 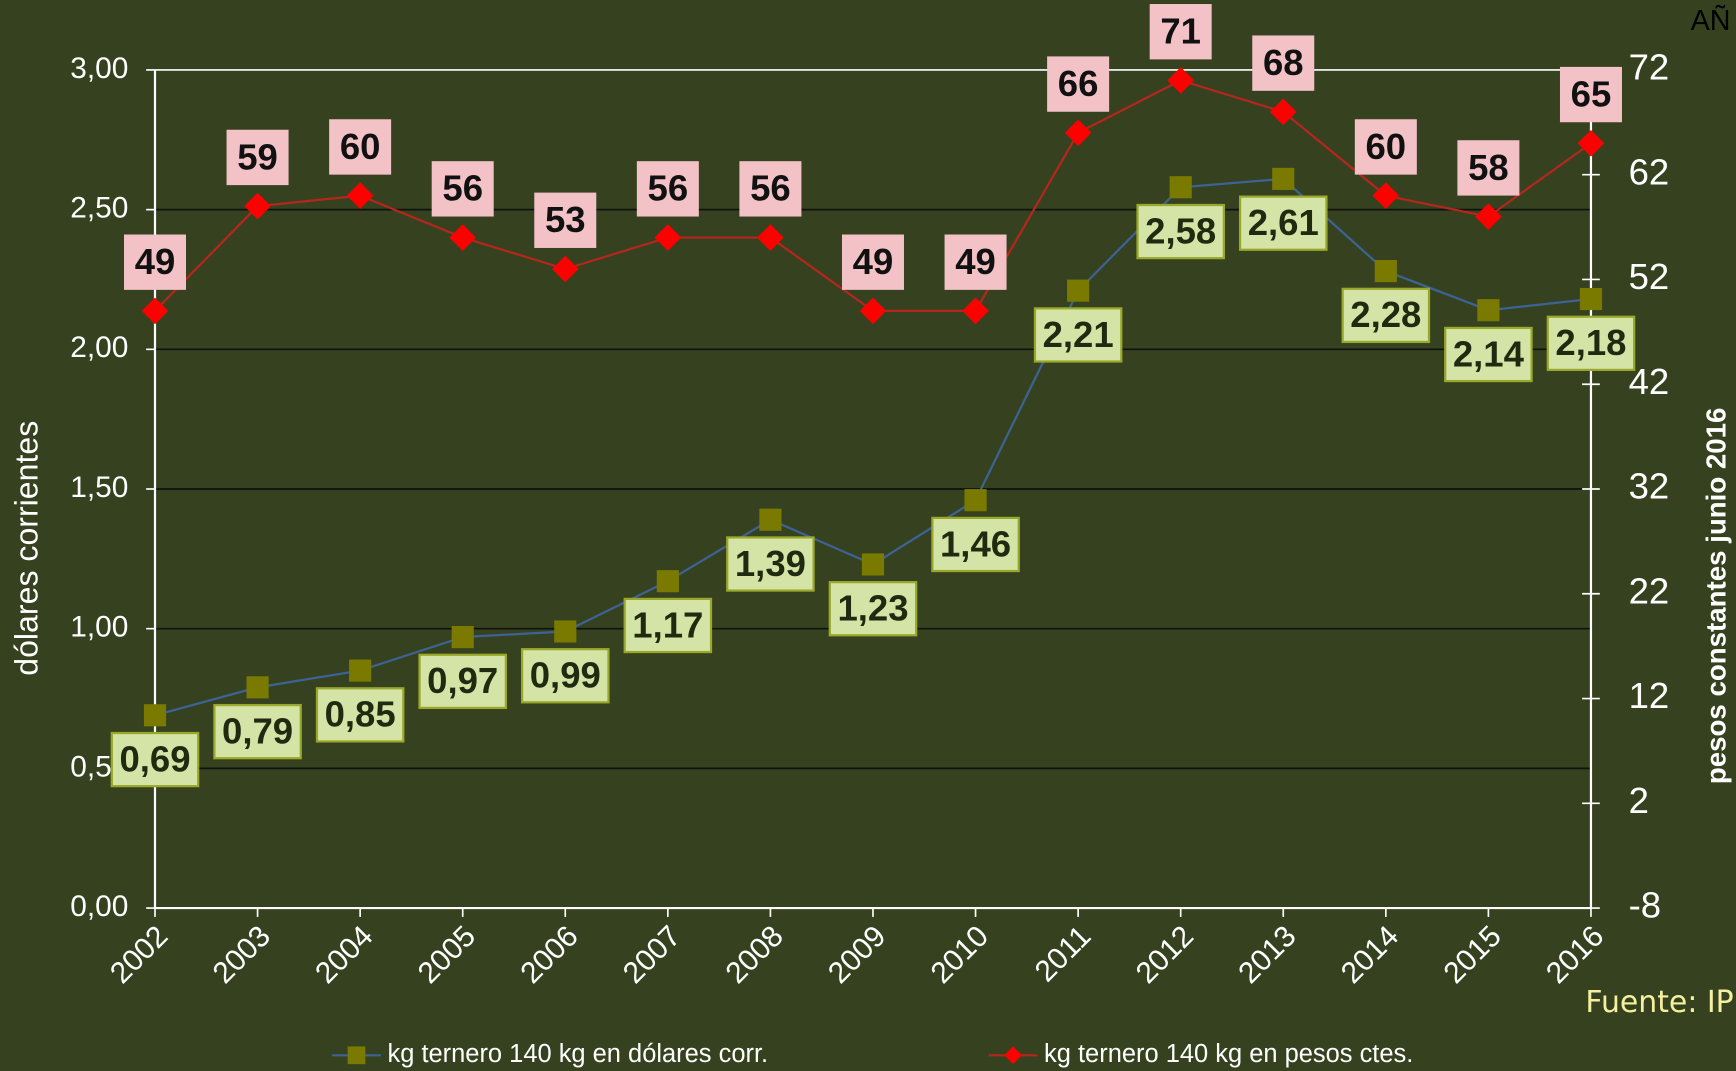 I want to click on data-label: 53, so click(x=565, y=219).